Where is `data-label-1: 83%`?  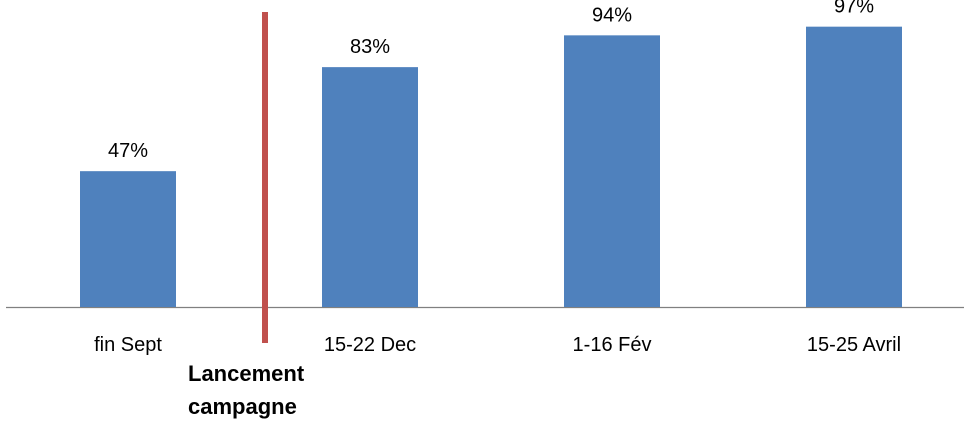 data-label-1: 83% is located at coordinates (370, 47).